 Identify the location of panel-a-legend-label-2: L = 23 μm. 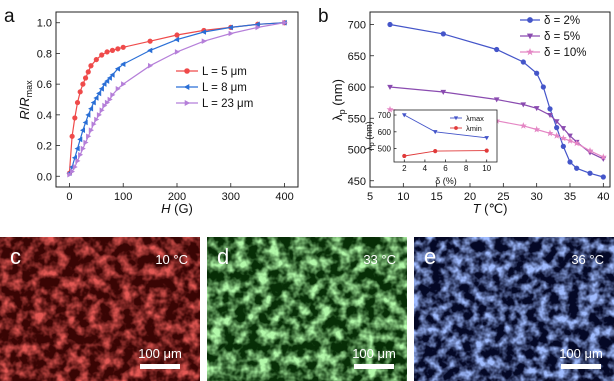
(227, 104).